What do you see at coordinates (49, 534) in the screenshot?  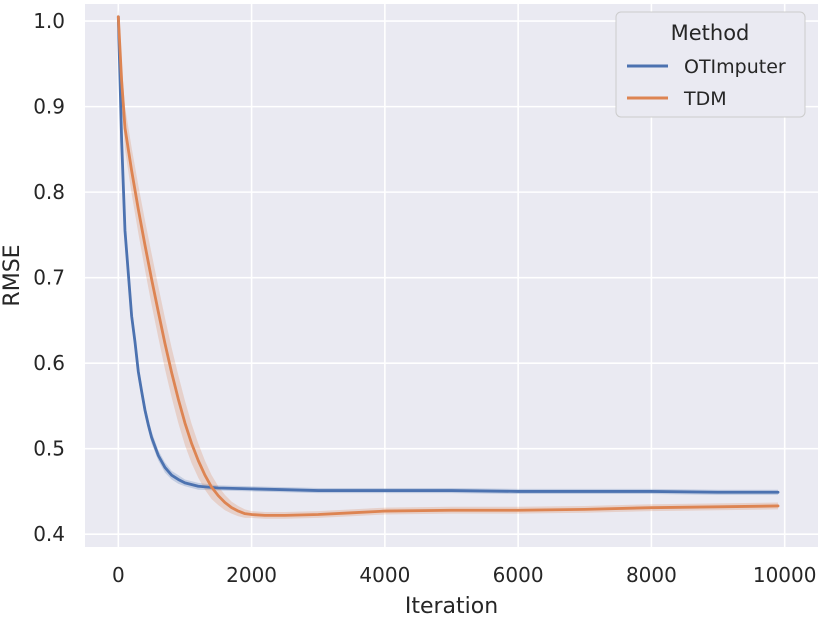 I see `y-tick-label: 0.4` at bounding box center [49, 534].